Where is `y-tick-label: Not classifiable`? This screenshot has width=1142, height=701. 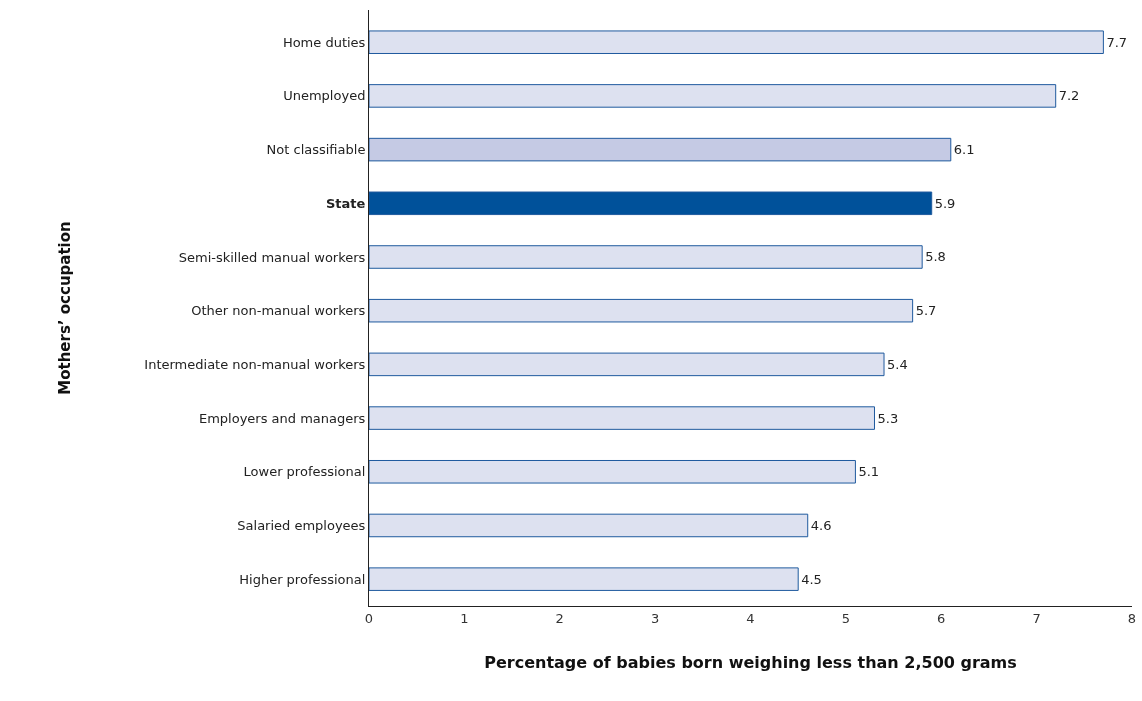
y-tick-label: Not classifiable is located at coordinates (316, 150).